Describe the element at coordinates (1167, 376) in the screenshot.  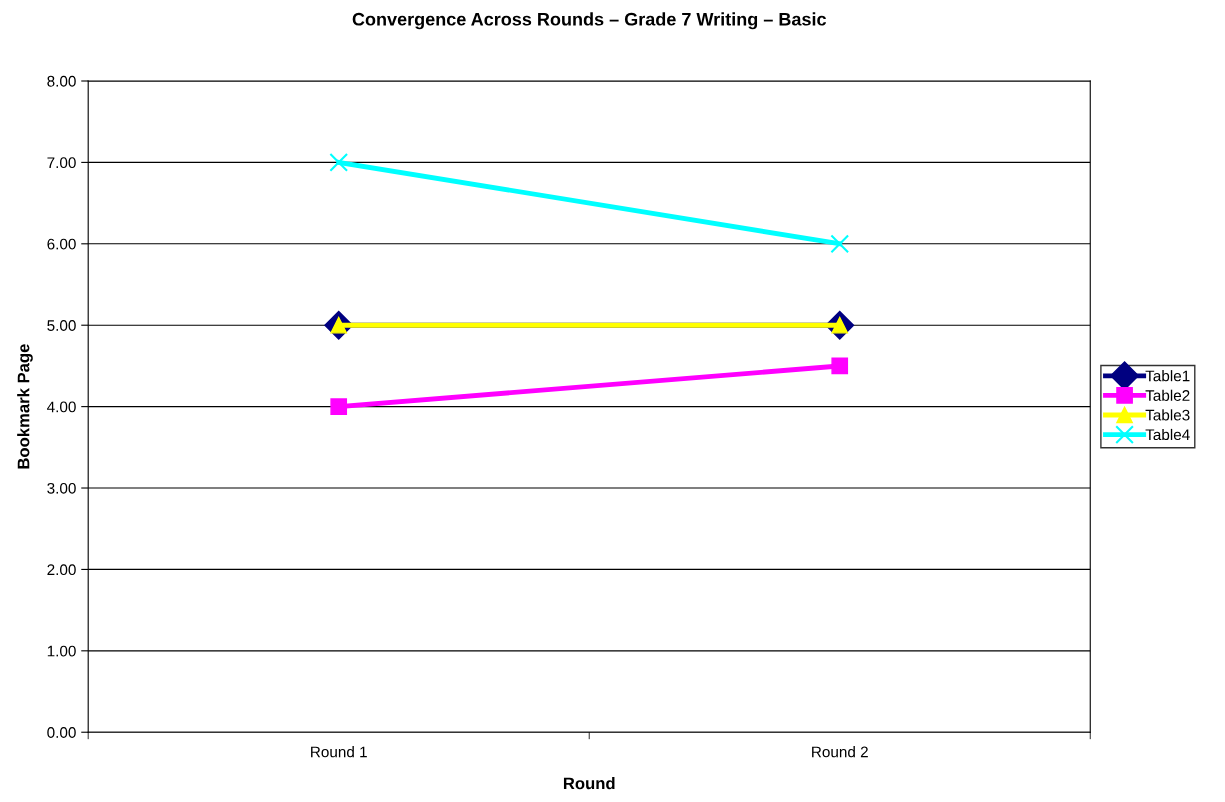
I see `legend-label: Table1` at that location.